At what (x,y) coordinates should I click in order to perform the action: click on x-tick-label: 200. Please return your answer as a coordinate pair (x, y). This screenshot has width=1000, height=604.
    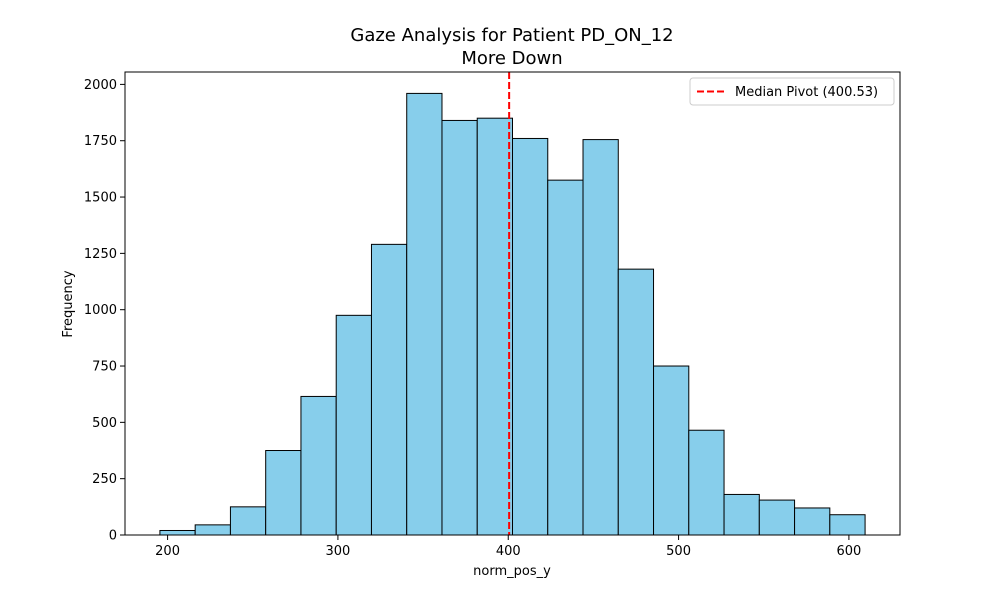
    Looking at the image, I should click on (167, 551).